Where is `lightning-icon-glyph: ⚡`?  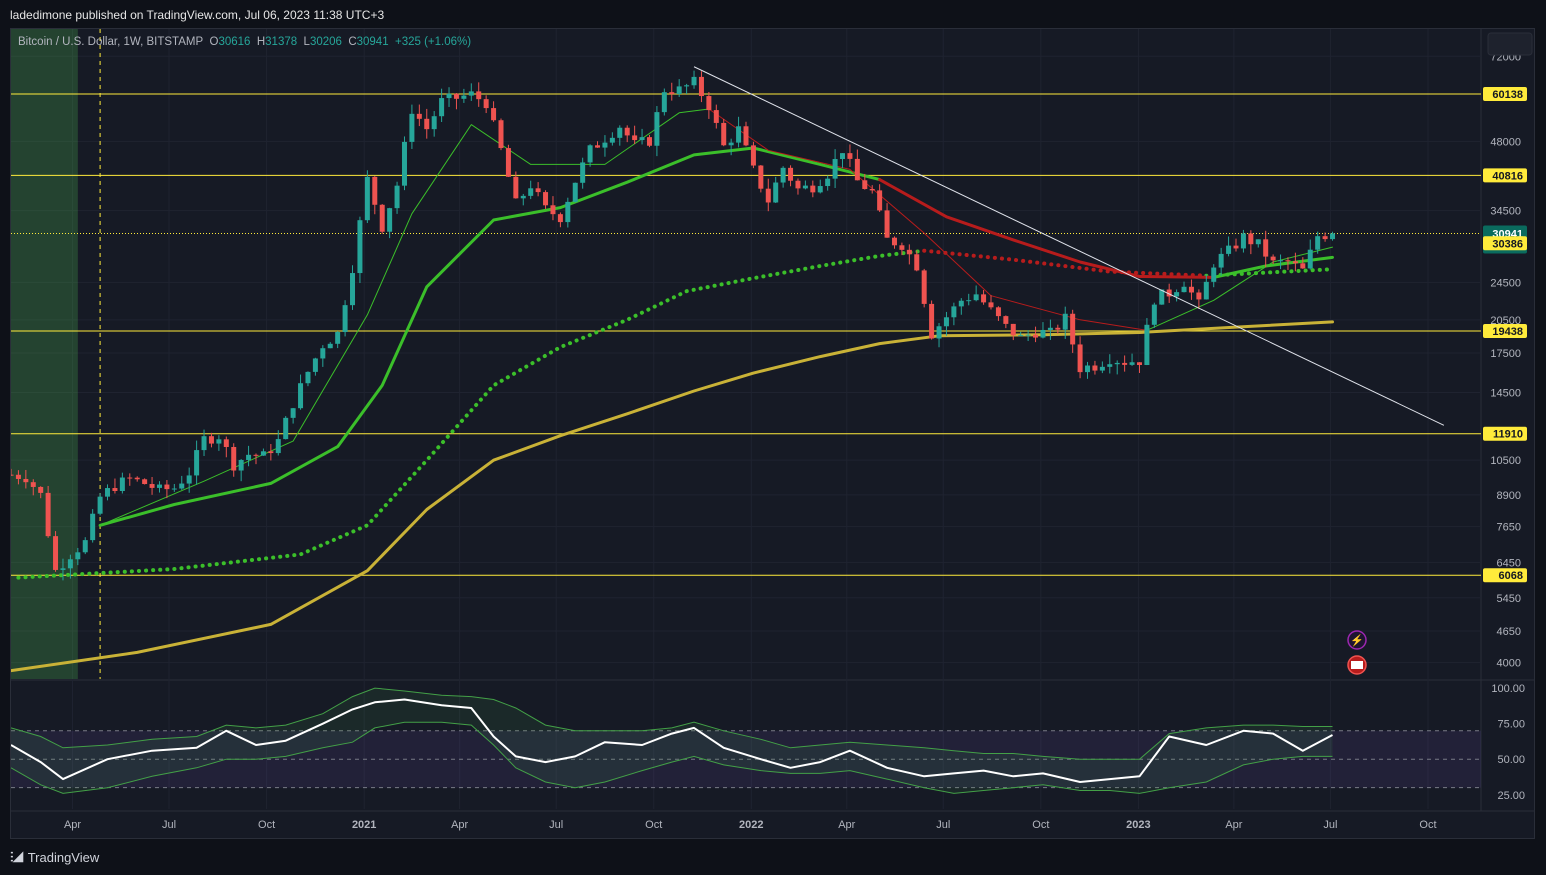
lightning-icon-glyph: ⚡ is located at coordinates (1357, 640).